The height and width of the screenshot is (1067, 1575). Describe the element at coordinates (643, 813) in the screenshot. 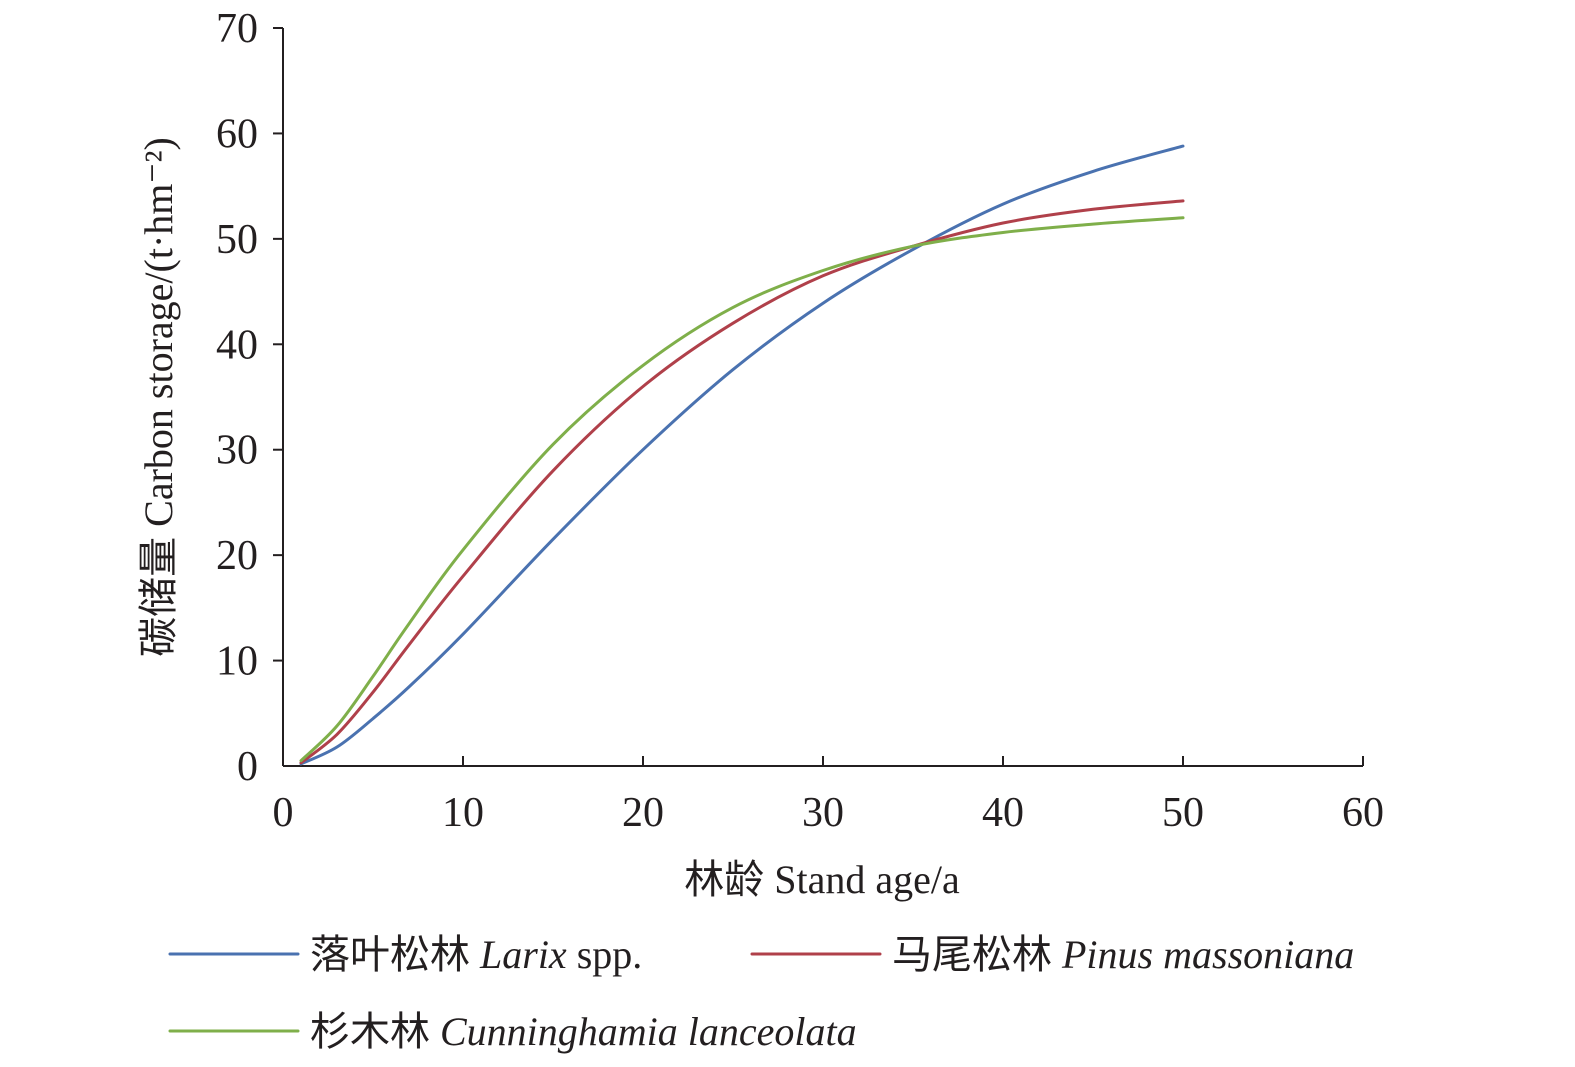

I see `x-tick-label: 20` at that location.